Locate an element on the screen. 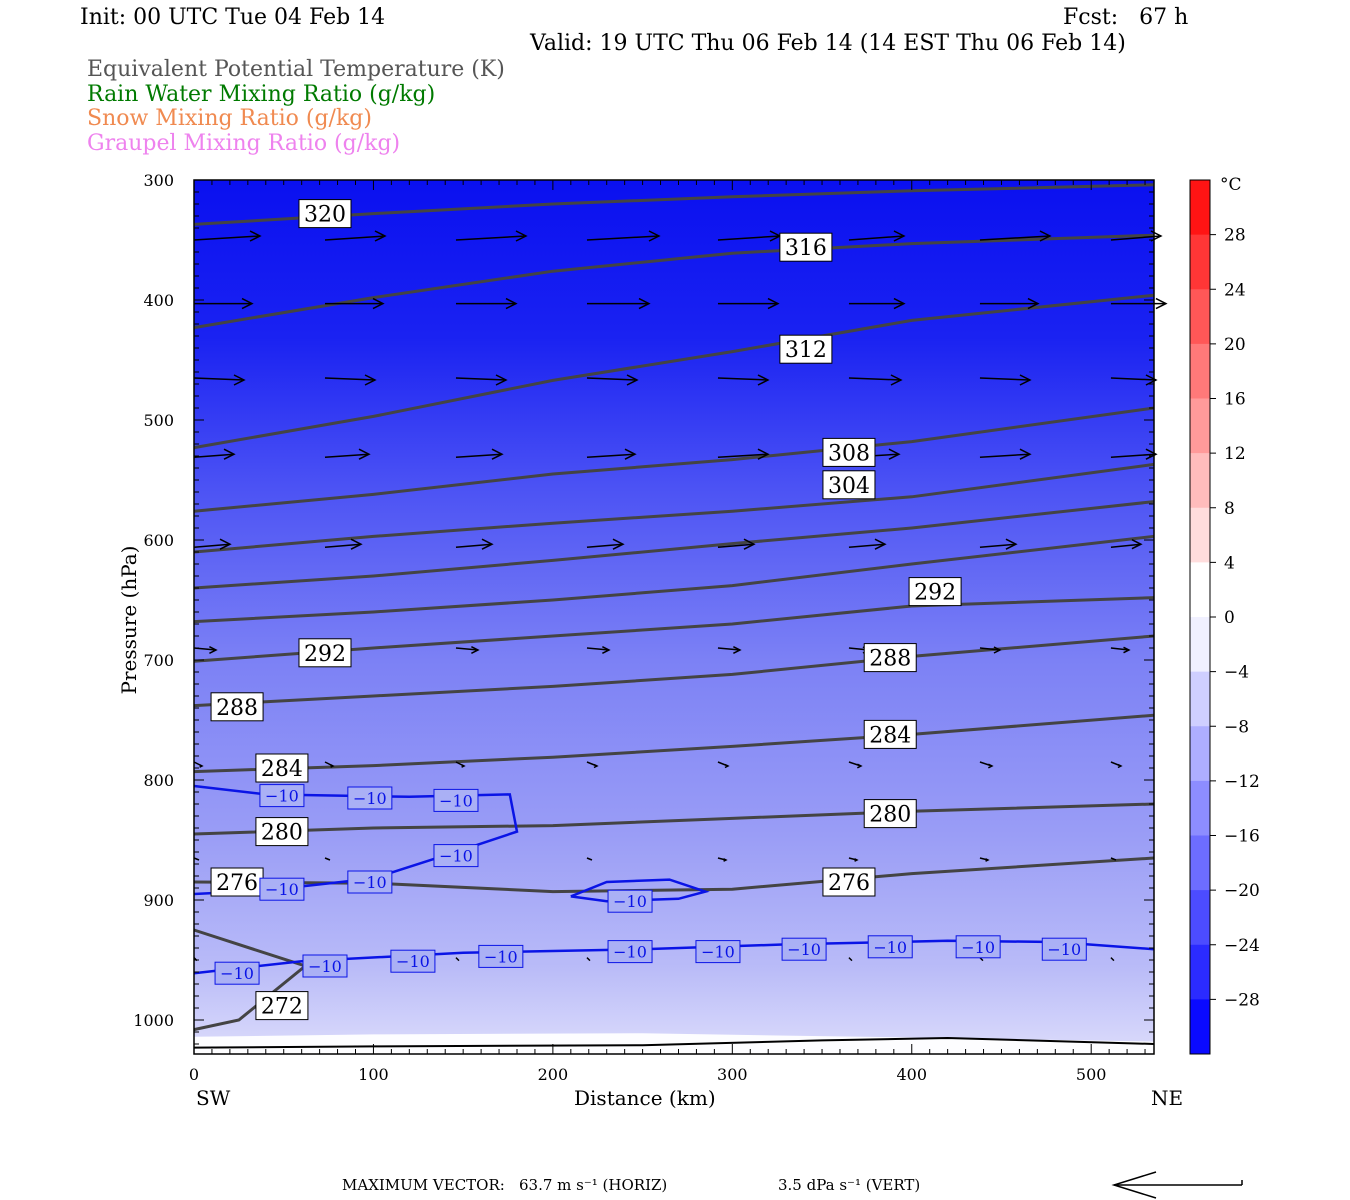 This screenshot has height=1200, width=1350. theta-e-label-text: 312 is located at coordinates (806, 350).